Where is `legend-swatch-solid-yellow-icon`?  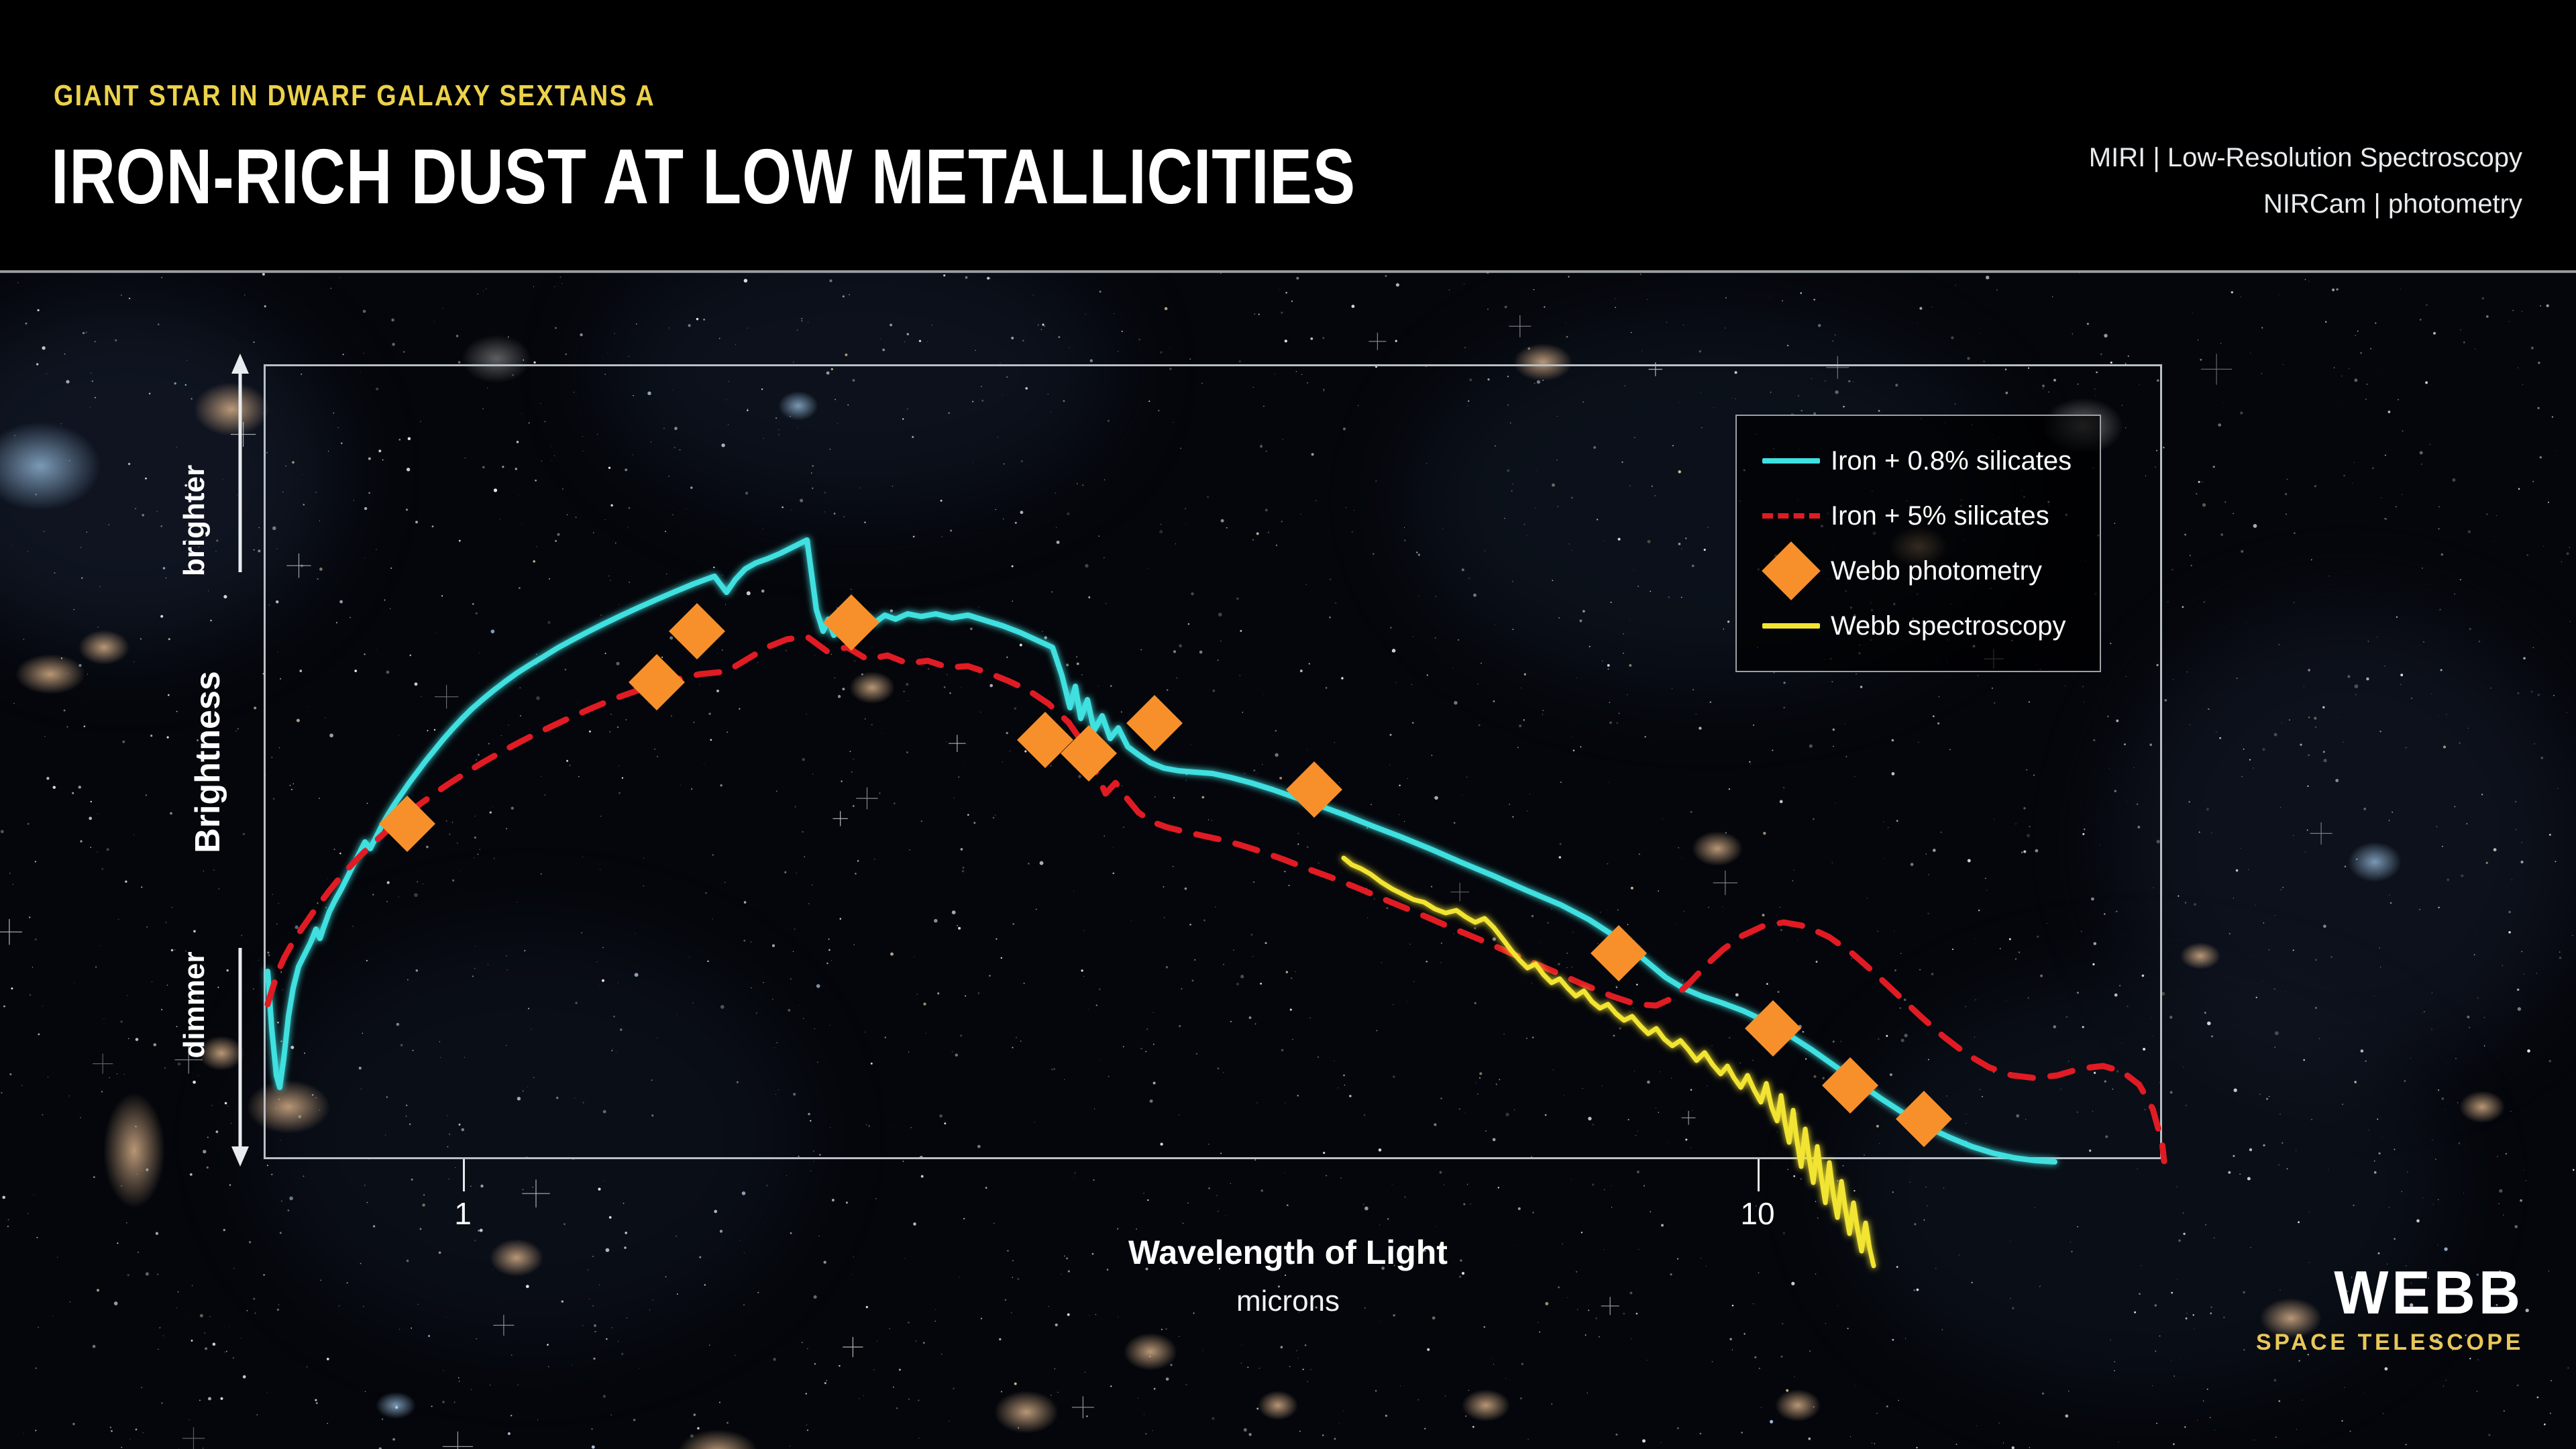
legend-swatch-solid-yellow-icon is located at coordinates (1791, 626).